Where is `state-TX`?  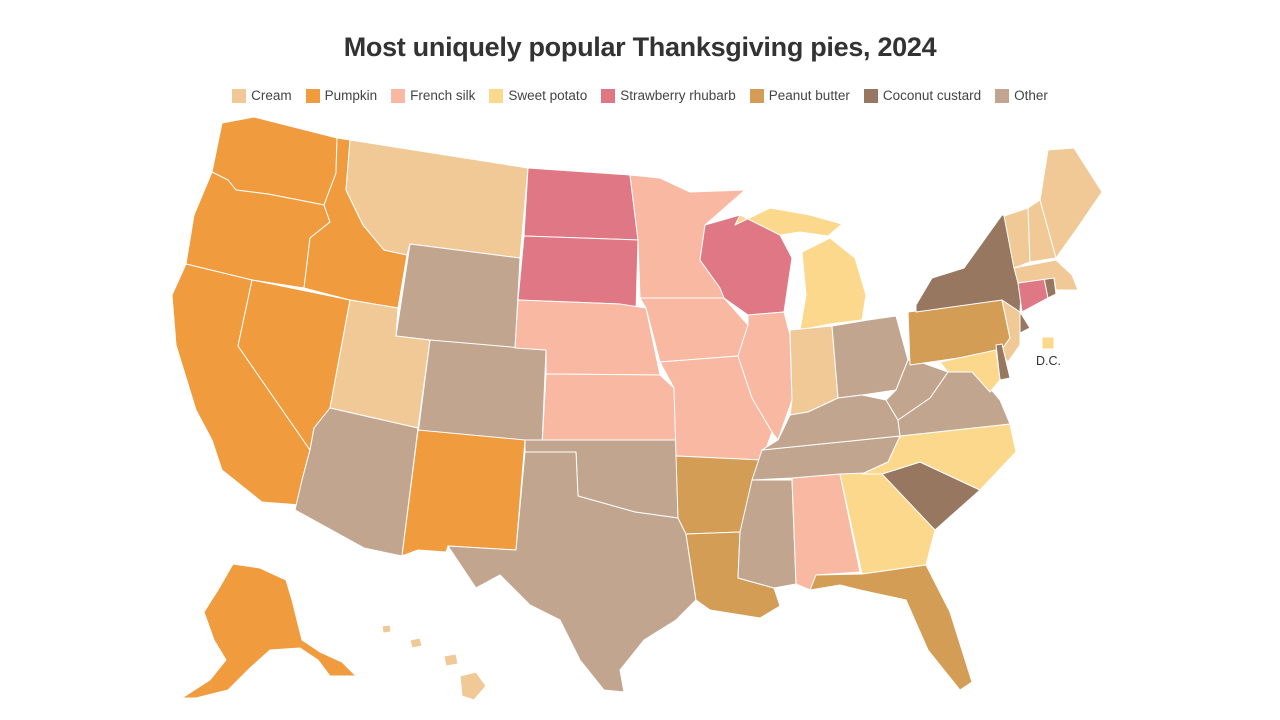 state-TX is located at coordinates (572, 572).